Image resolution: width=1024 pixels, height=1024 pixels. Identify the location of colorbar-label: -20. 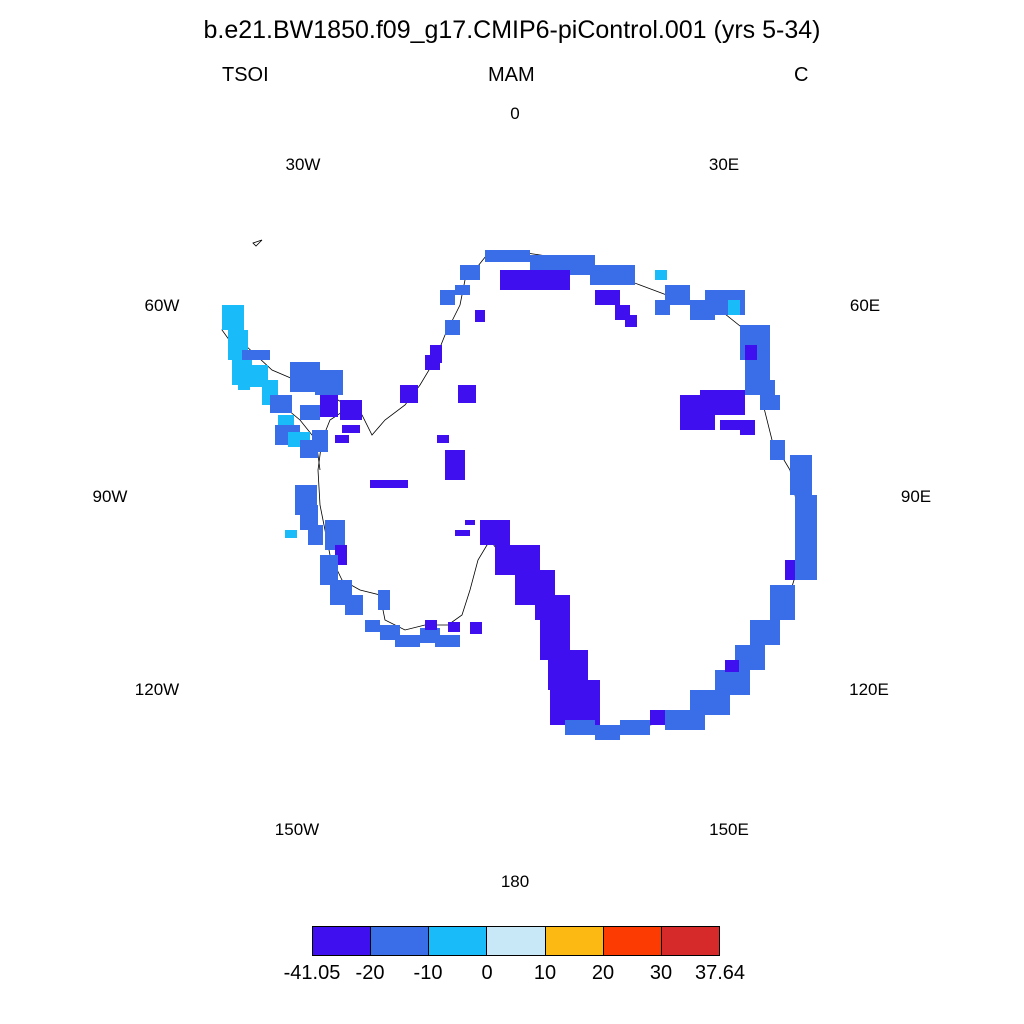
(370, 973).